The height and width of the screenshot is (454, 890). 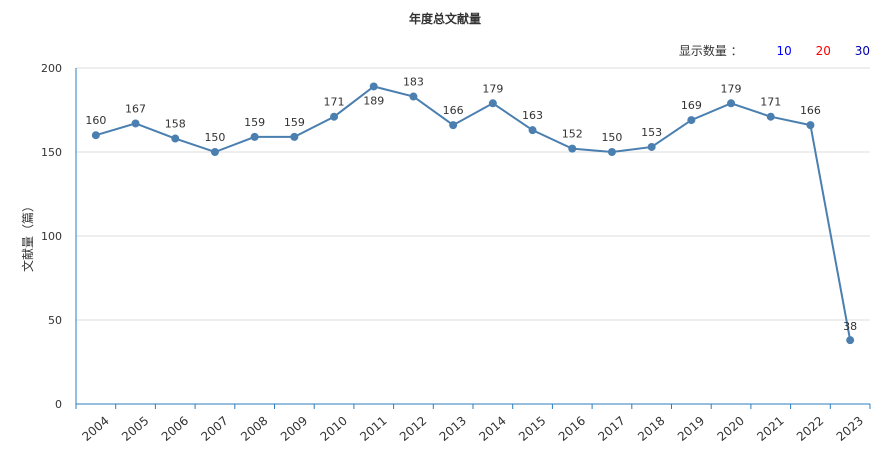 What do you see at coordinates (51, 152) in the screenshot?
I see `y-tick-label: 150` at bounding box center [51, 152].